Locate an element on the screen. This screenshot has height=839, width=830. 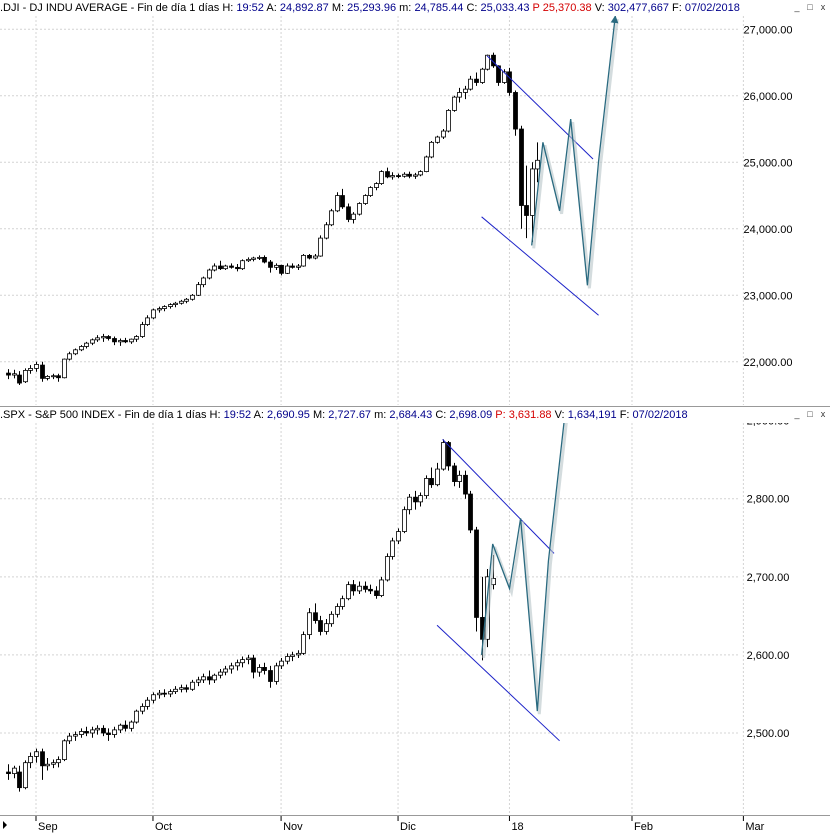
spx-symbol: .SPX - S&P 500 INDEX - Fin de día 1 días is located at coordinates (103, 415).